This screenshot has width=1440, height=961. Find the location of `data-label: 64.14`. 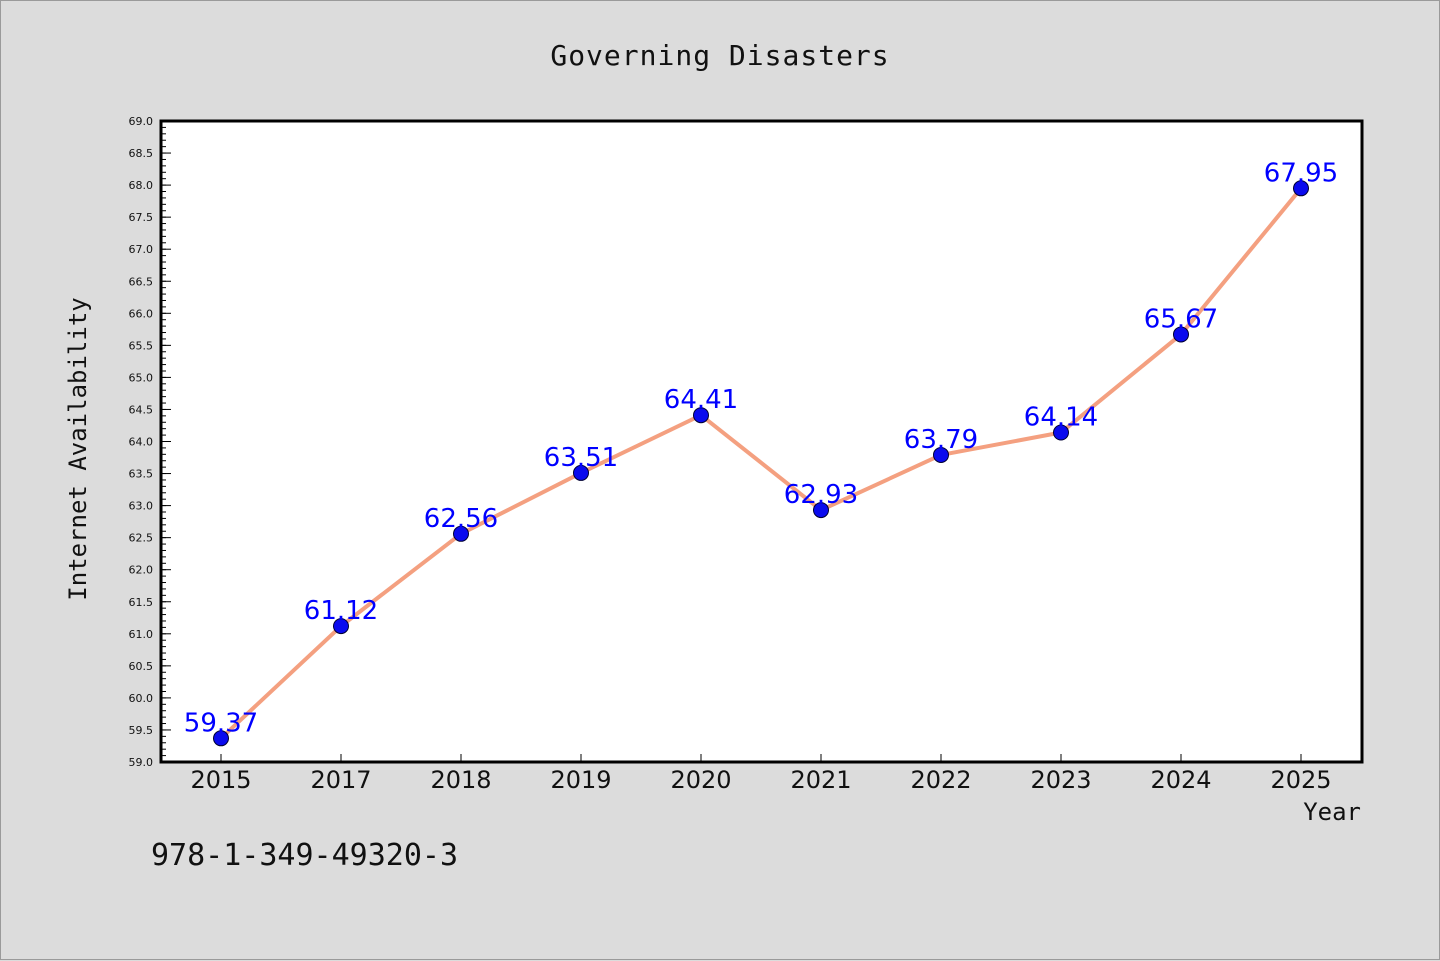

data-label: 64.14 is located at coordinates (1061, 418).